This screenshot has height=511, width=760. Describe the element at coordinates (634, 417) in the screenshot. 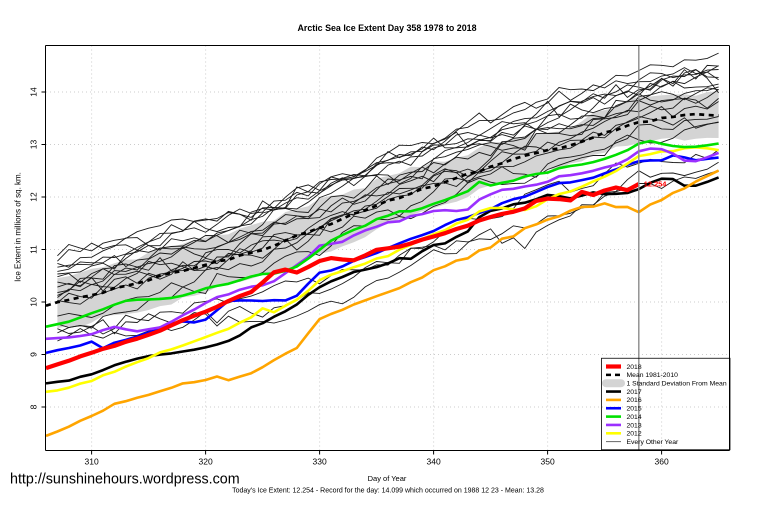

I see `svg-text: 2014` at that location.